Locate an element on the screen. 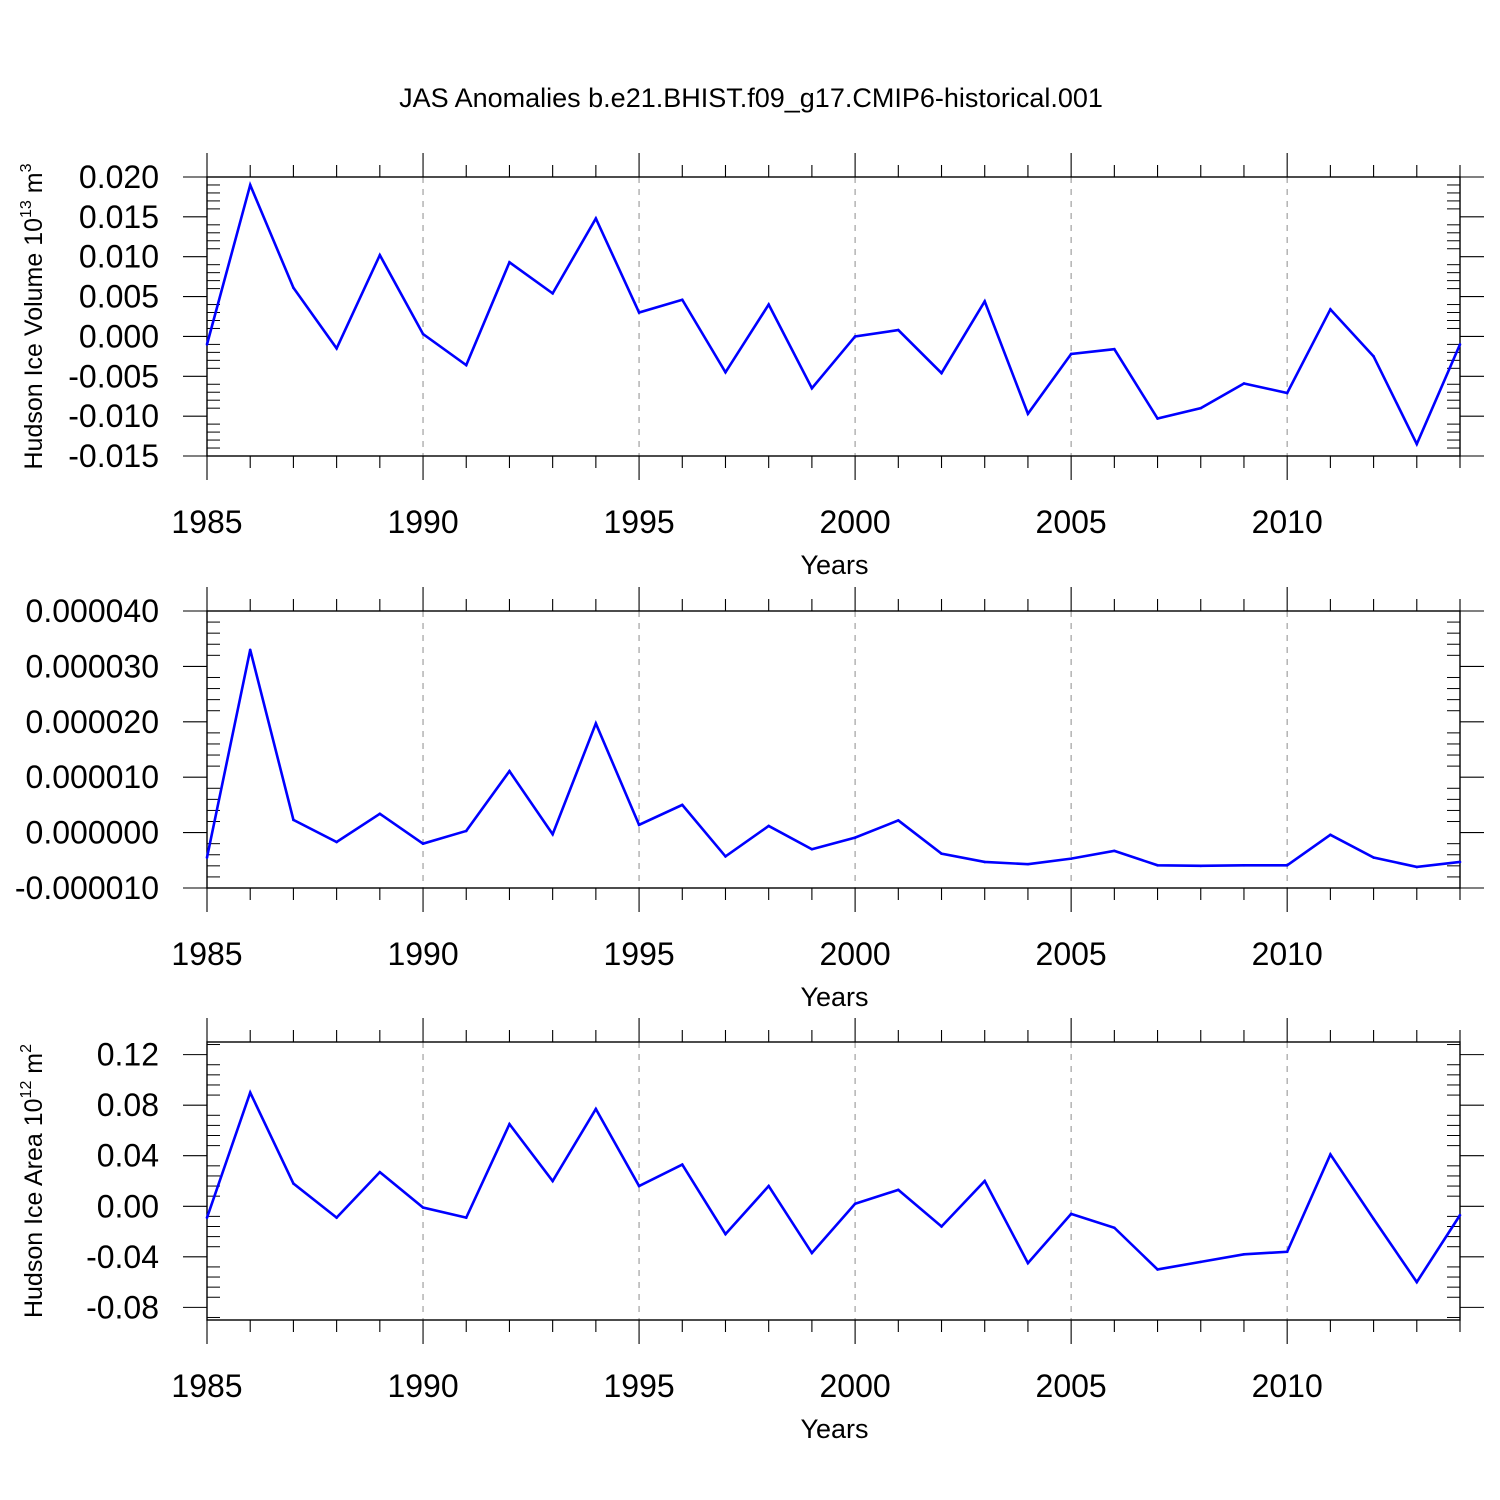  y-tick-label: -0.000010 is located at coordinates (87, 888).